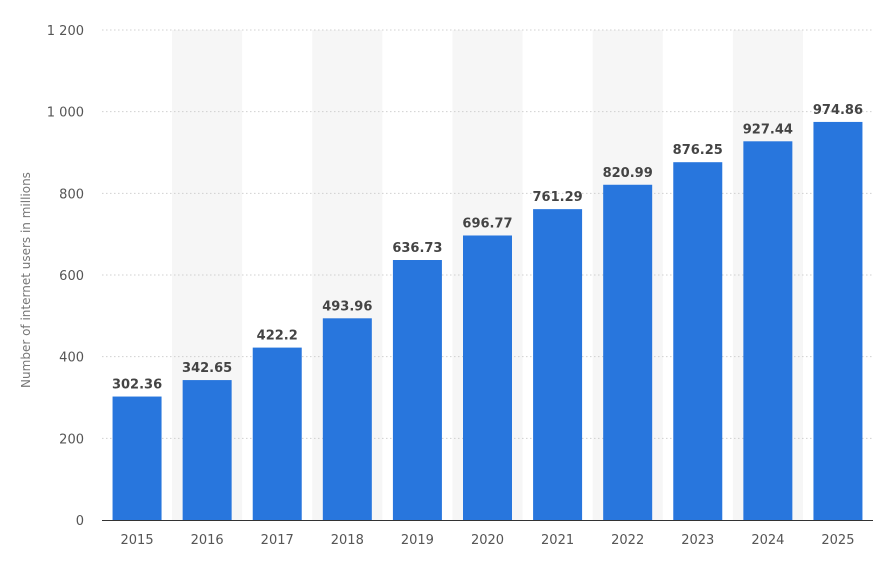 Image resolution: width=876 pixels, height=567 pixels. What do you see at coordinates (417, 390) in the screenshot?
I see `bar-2019` at bounding box center [417, 390].